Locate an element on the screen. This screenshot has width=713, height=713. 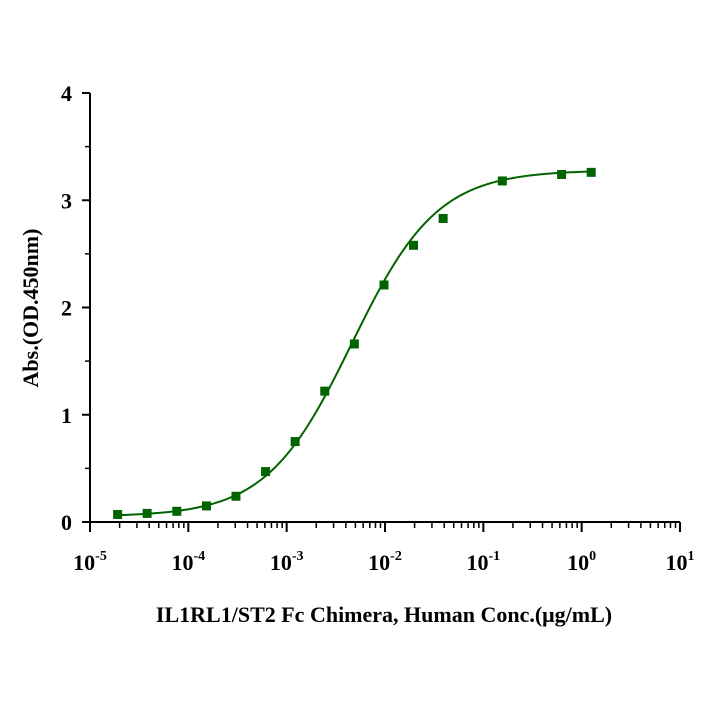
x-tick-exponent: -2 is located at coordinates (396, 556).